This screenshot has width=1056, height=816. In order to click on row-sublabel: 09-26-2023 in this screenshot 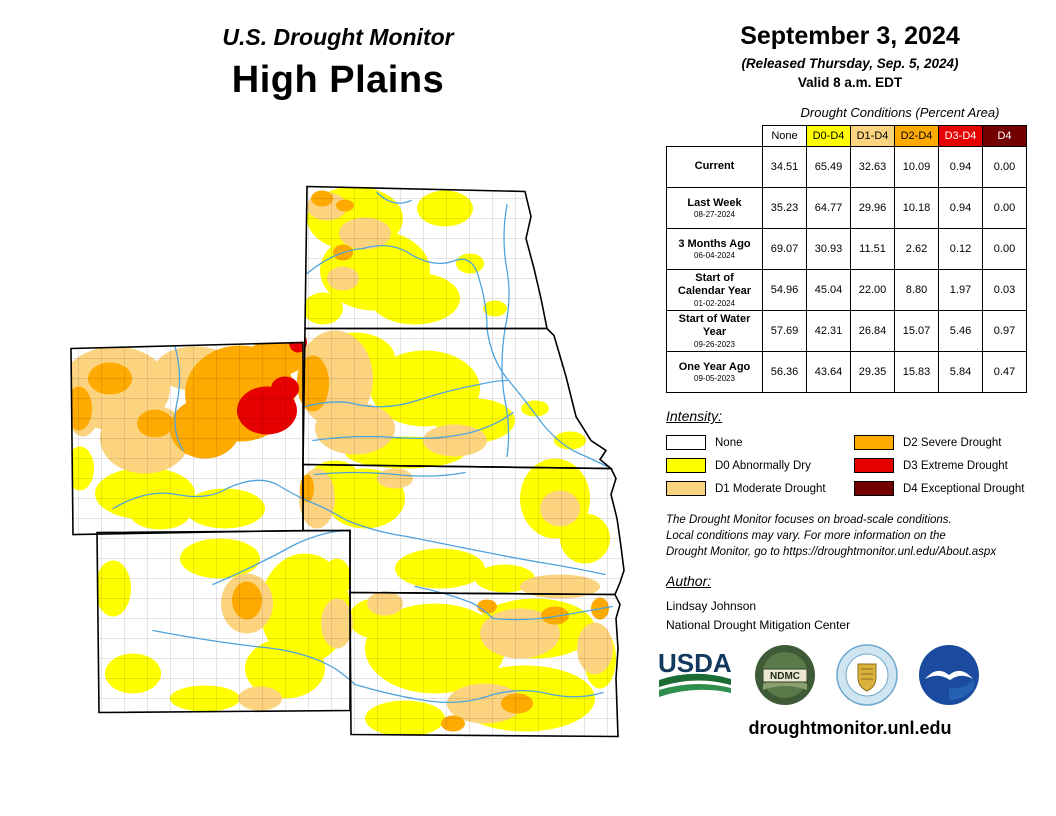, I will do `click(714, 344)`.